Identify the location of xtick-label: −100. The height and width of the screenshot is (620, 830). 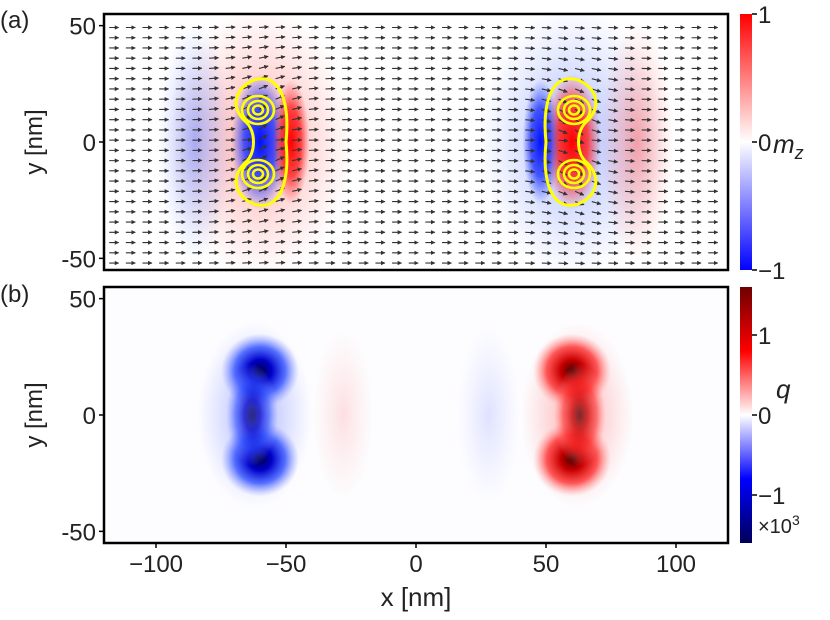
(156, 564).